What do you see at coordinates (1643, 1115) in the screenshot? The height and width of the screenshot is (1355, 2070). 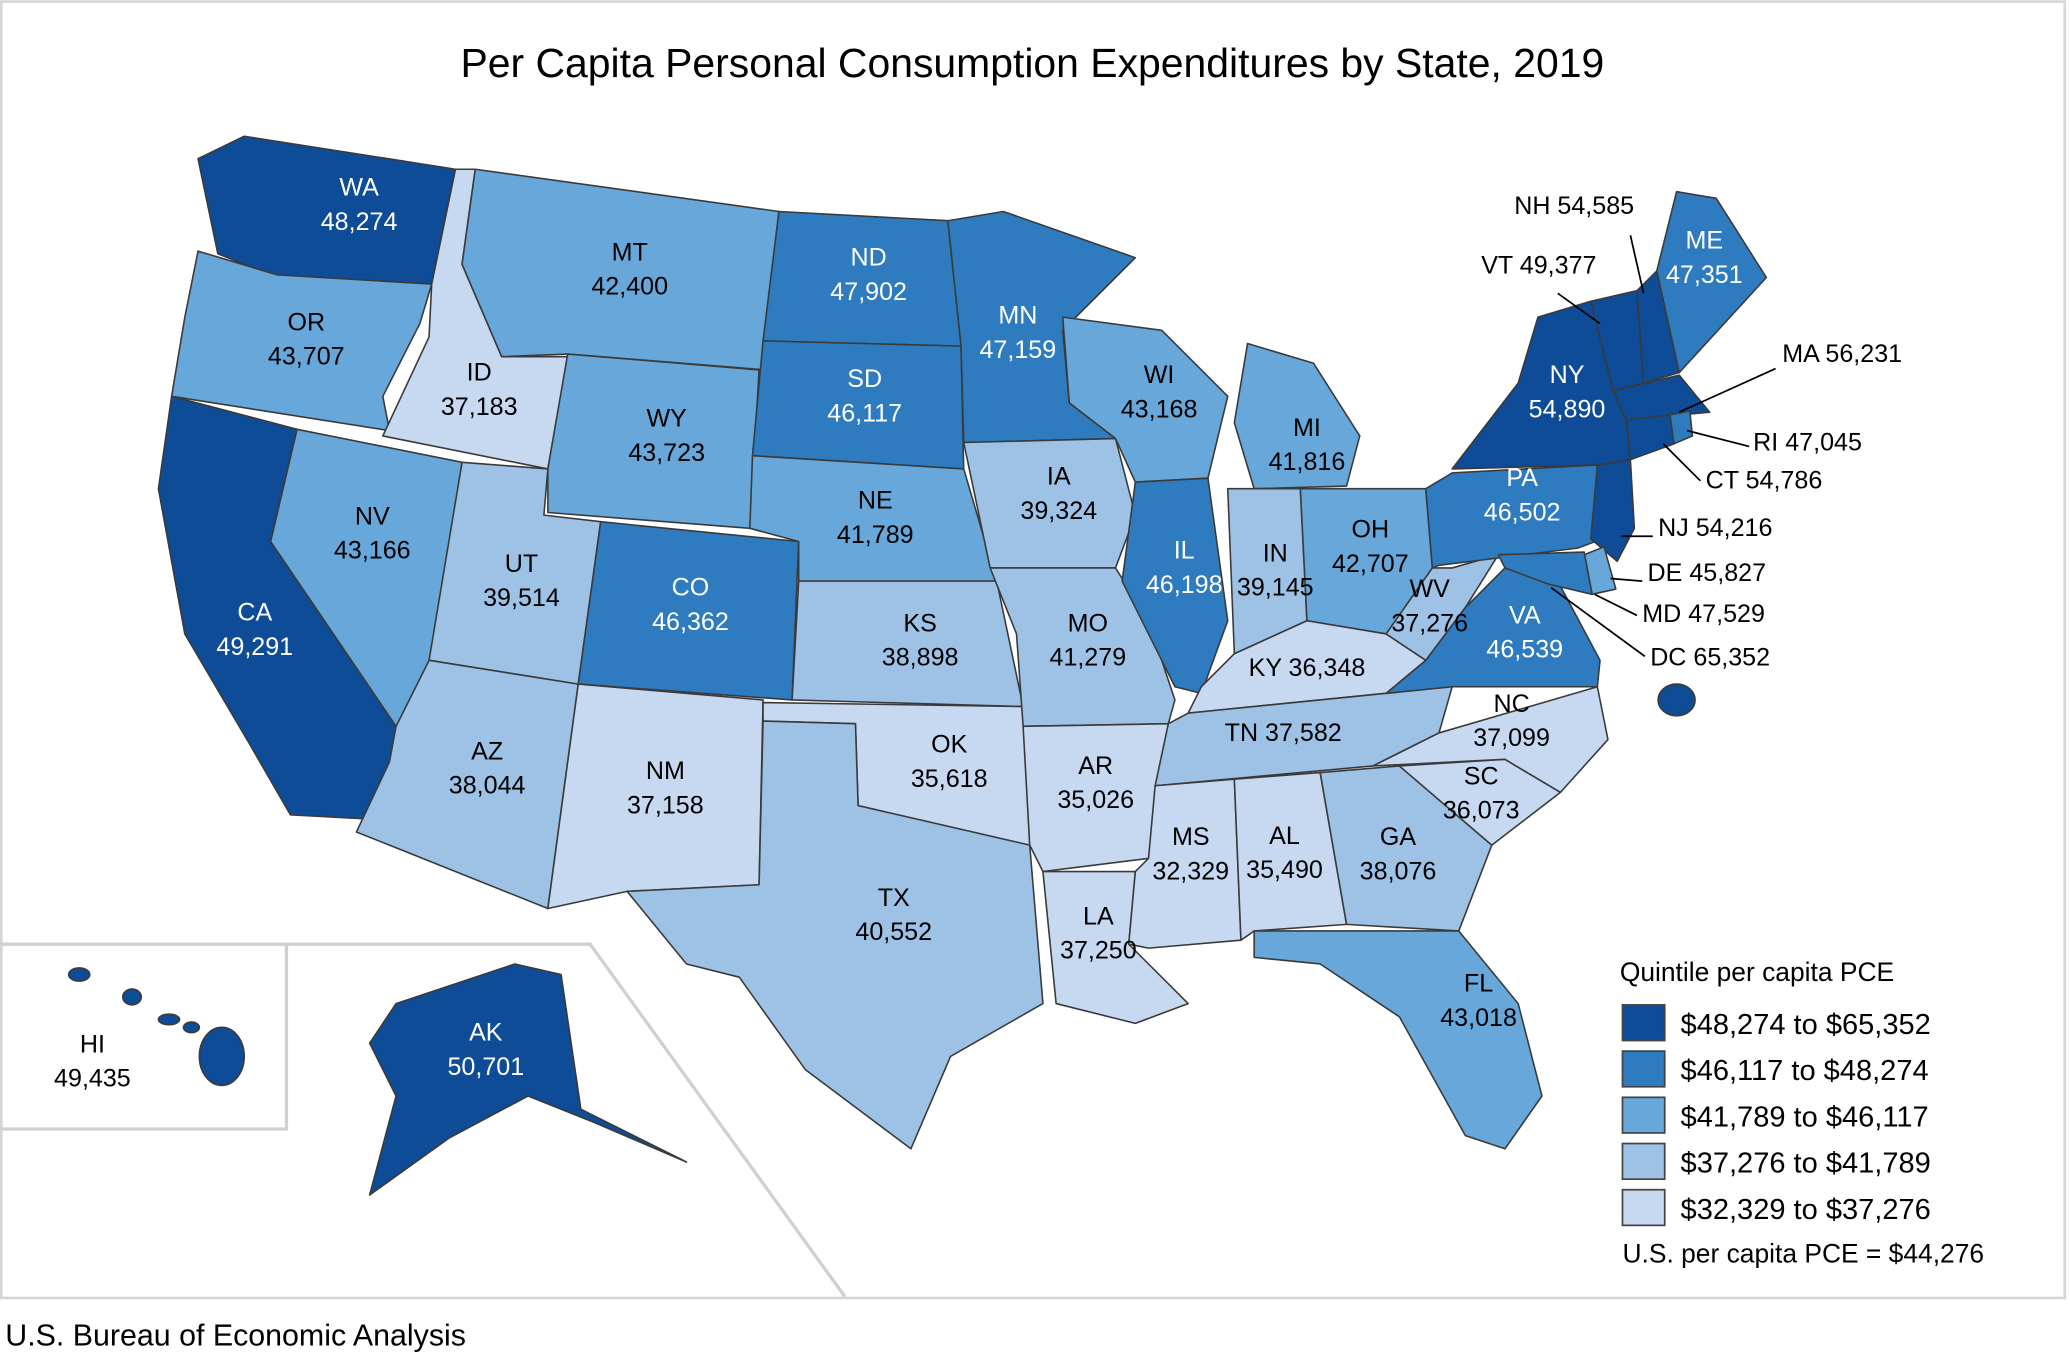 I see `legend-swatch-q3` at bounding box center [1643, 1115].